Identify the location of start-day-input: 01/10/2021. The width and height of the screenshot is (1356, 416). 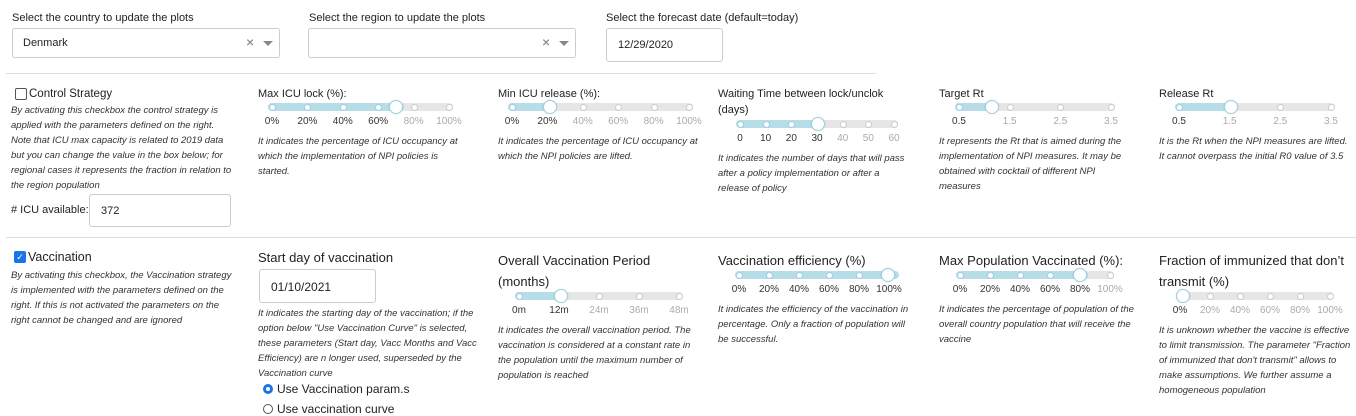
(317, 286).